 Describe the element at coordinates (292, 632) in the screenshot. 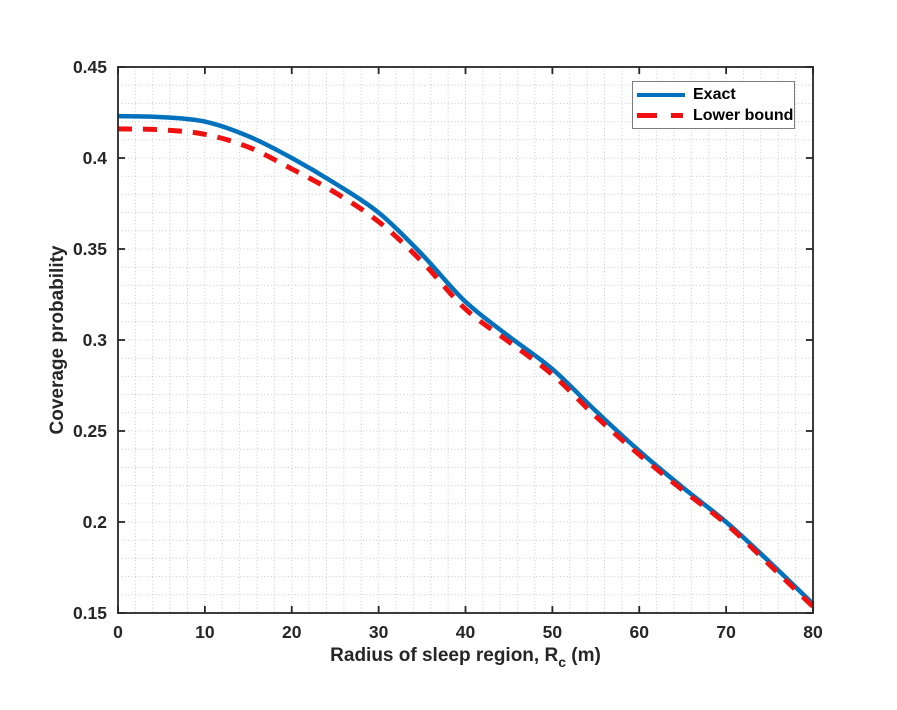

I see `x-tick-label: 20` at that location.